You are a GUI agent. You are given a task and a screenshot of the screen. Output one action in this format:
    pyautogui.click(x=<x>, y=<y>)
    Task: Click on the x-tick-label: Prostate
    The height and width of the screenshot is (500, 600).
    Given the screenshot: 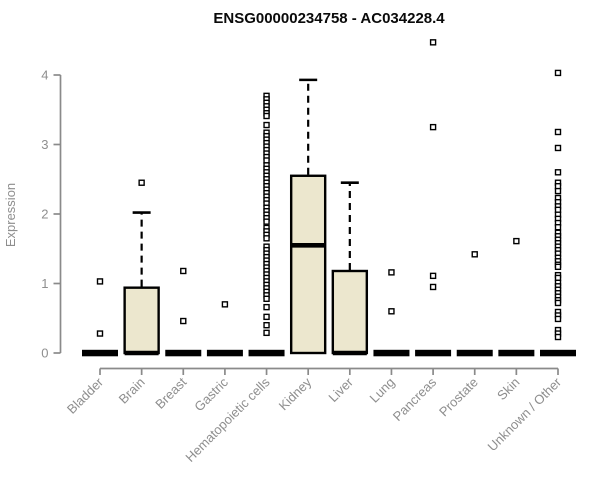 What is the action you would take?
    pyautogui.click(x=458, y=397)
    